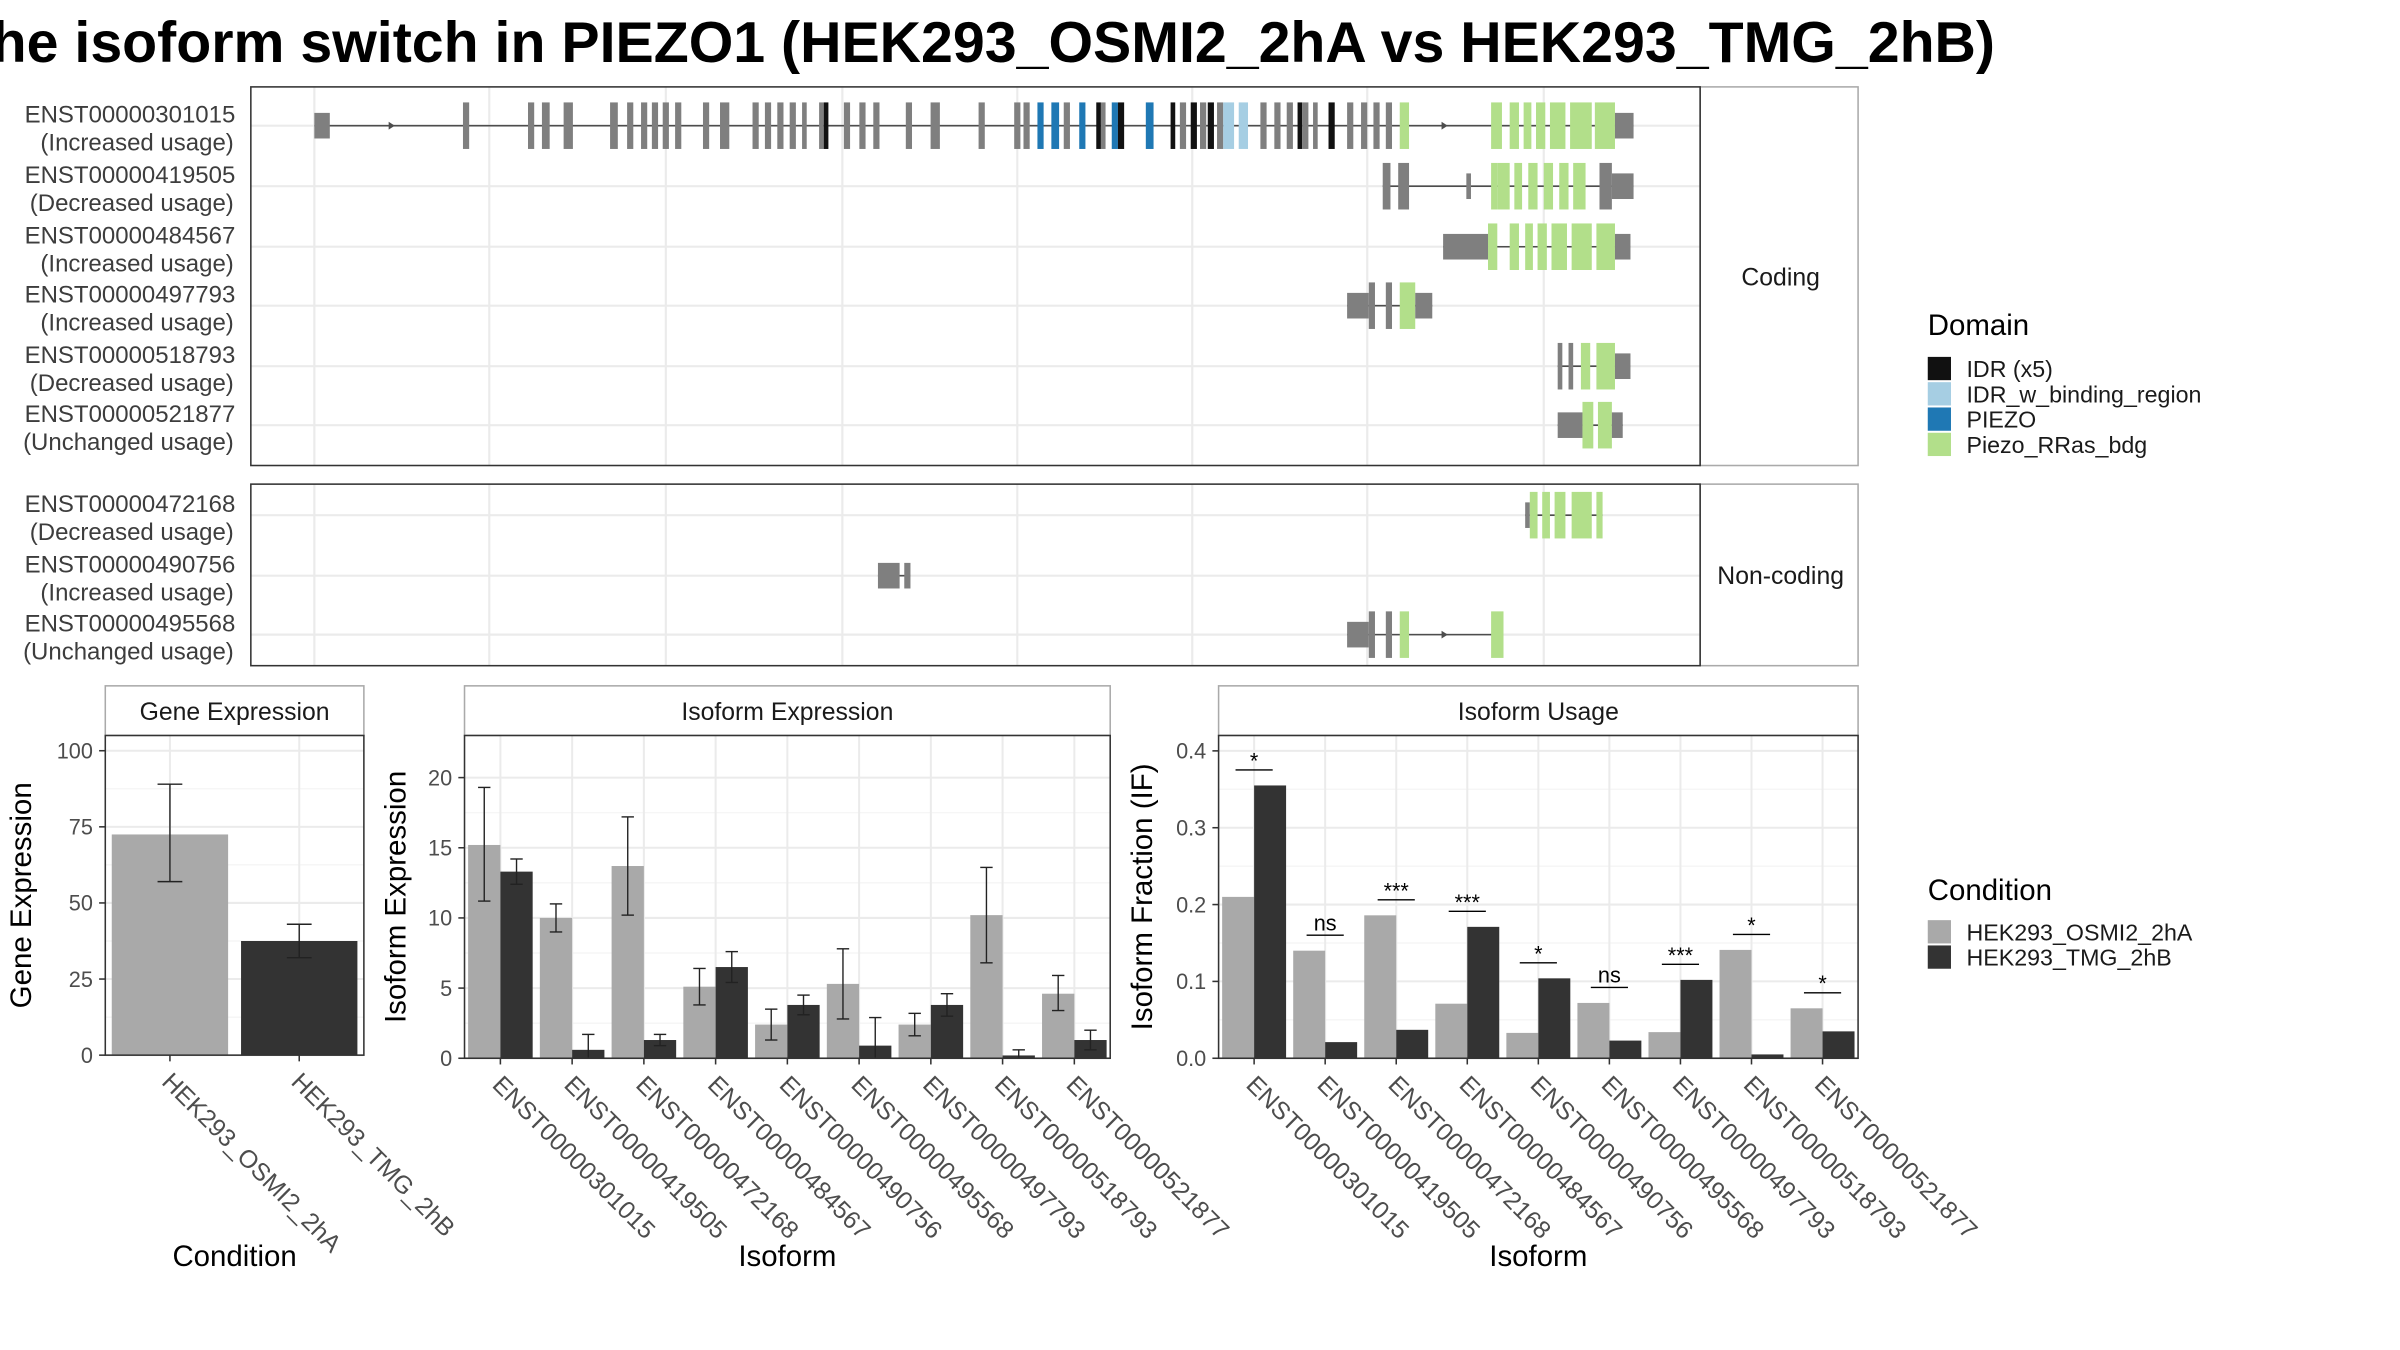 The image size is (2400, 1350). I want to click on transcript-row: ENST00000484567(Increased usage), so click(828, 250).